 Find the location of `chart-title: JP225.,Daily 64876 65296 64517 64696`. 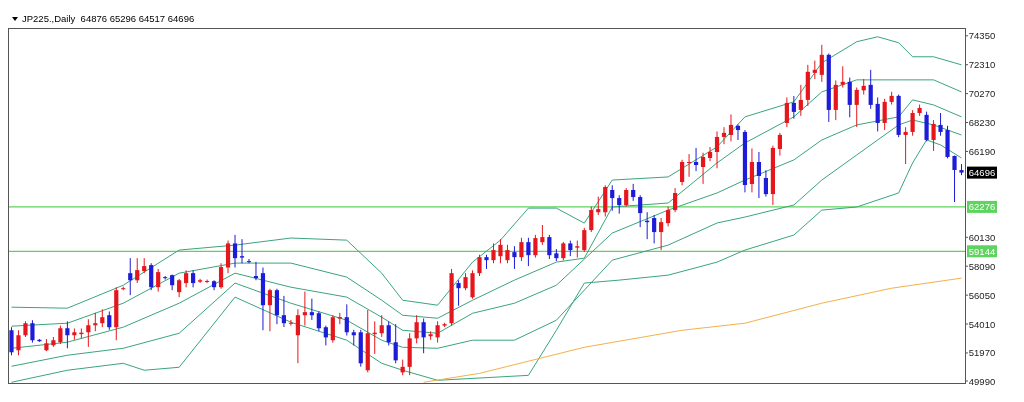

chart-title: JP225.,Daily 64876 65296 64517 64696 is located at coordinates (108, 18).